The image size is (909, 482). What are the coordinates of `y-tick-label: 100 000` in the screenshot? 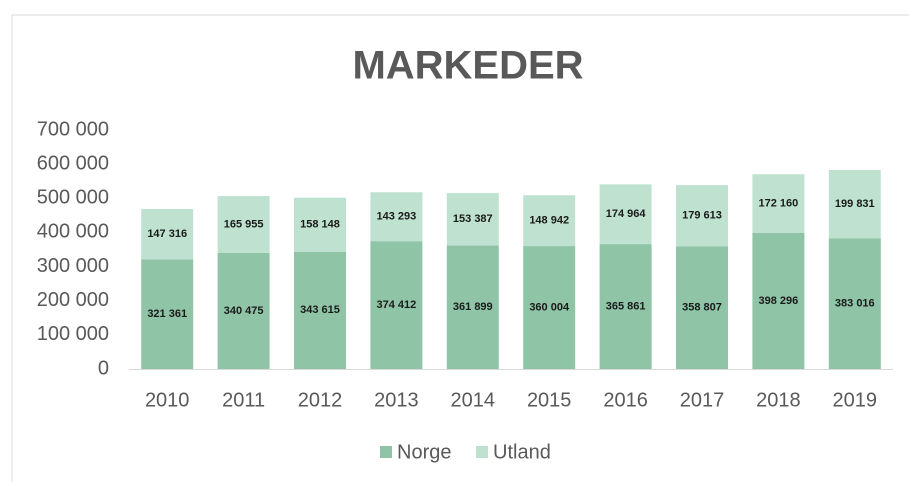 It's located at (73, 334).